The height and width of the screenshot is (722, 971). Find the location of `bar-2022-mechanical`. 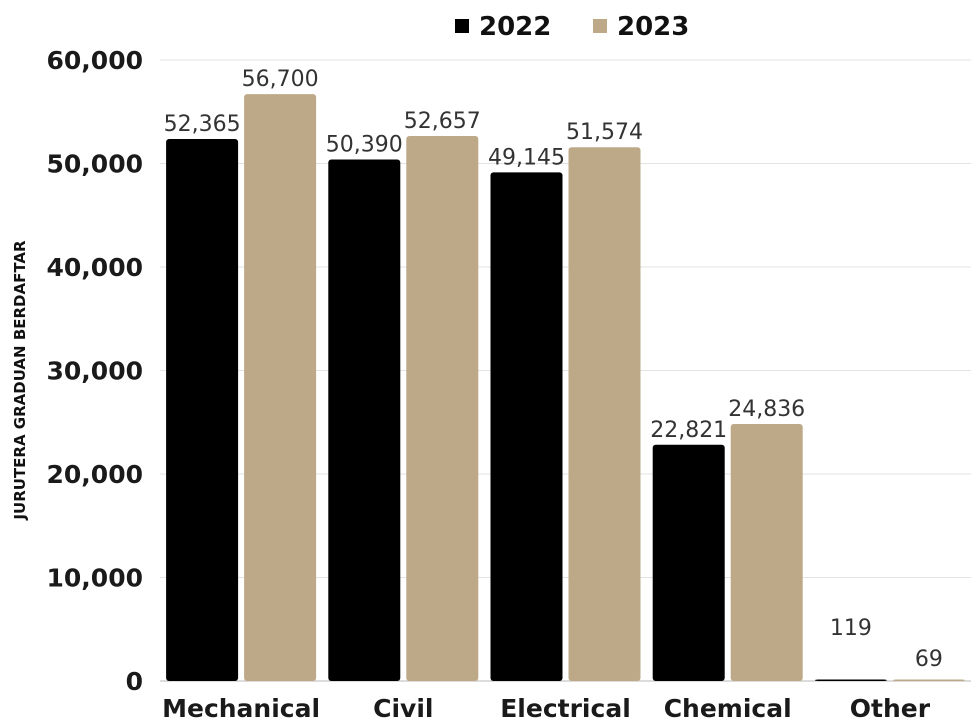

bar-2022-mechanical is located at coordinates (202, 410).